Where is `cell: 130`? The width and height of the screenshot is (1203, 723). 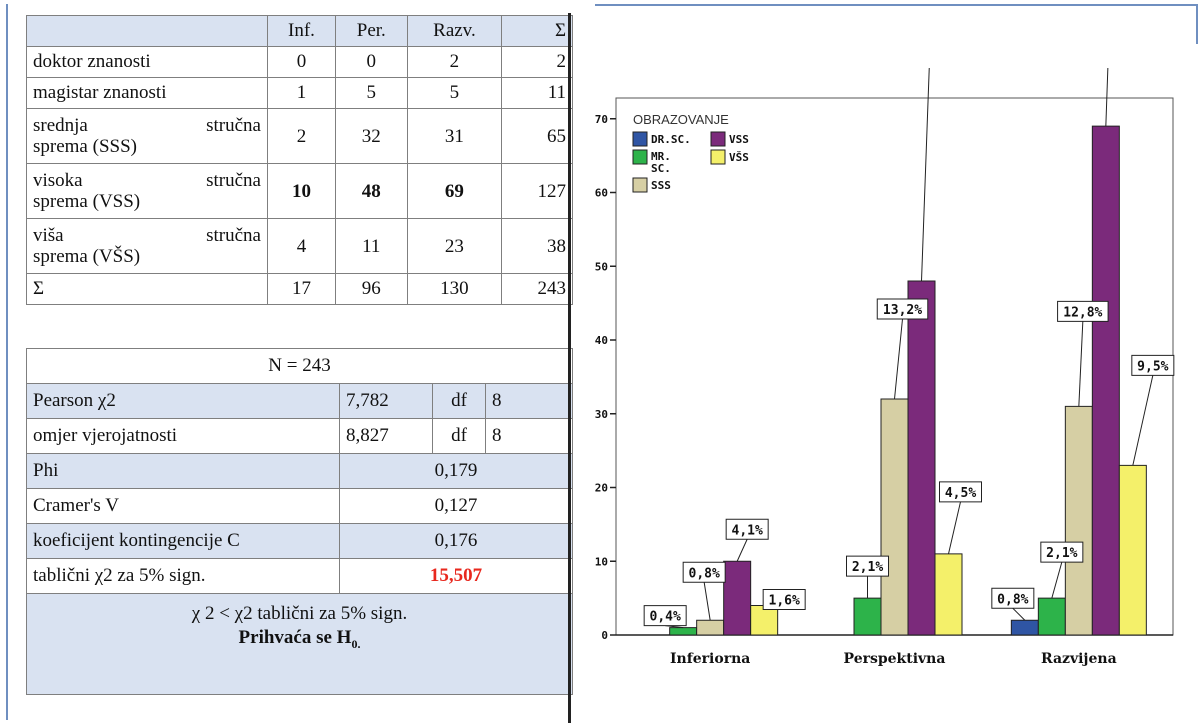 cell: 130 is located at coordinates (454, 289).